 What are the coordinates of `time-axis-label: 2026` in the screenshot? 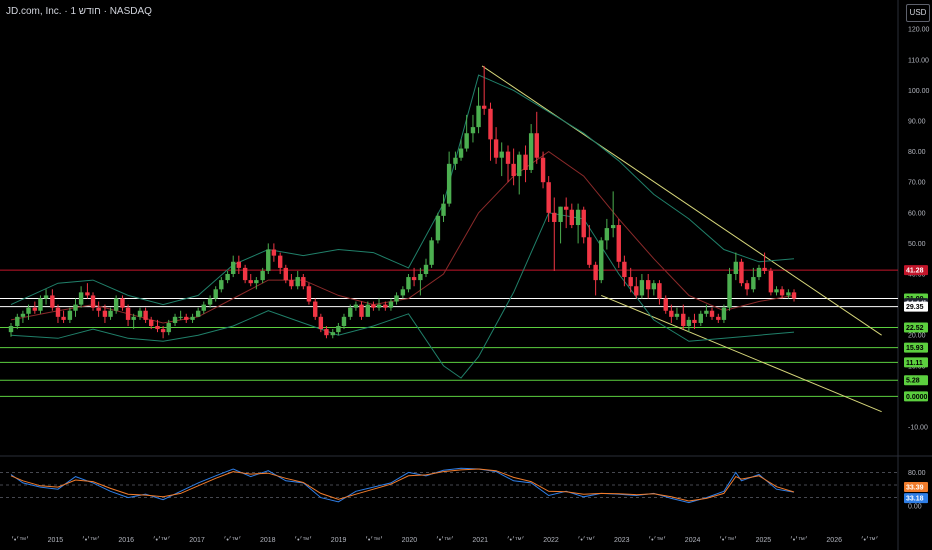 It's located at (834, 540).